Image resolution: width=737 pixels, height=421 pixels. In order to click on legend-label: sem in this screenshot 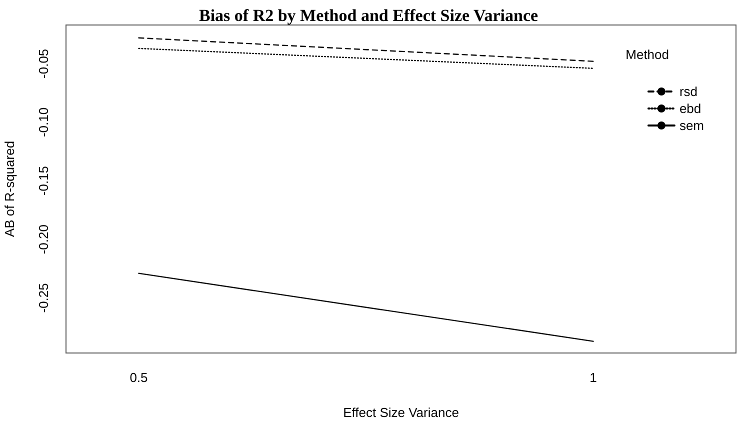, I will do `click(691, 125)`.